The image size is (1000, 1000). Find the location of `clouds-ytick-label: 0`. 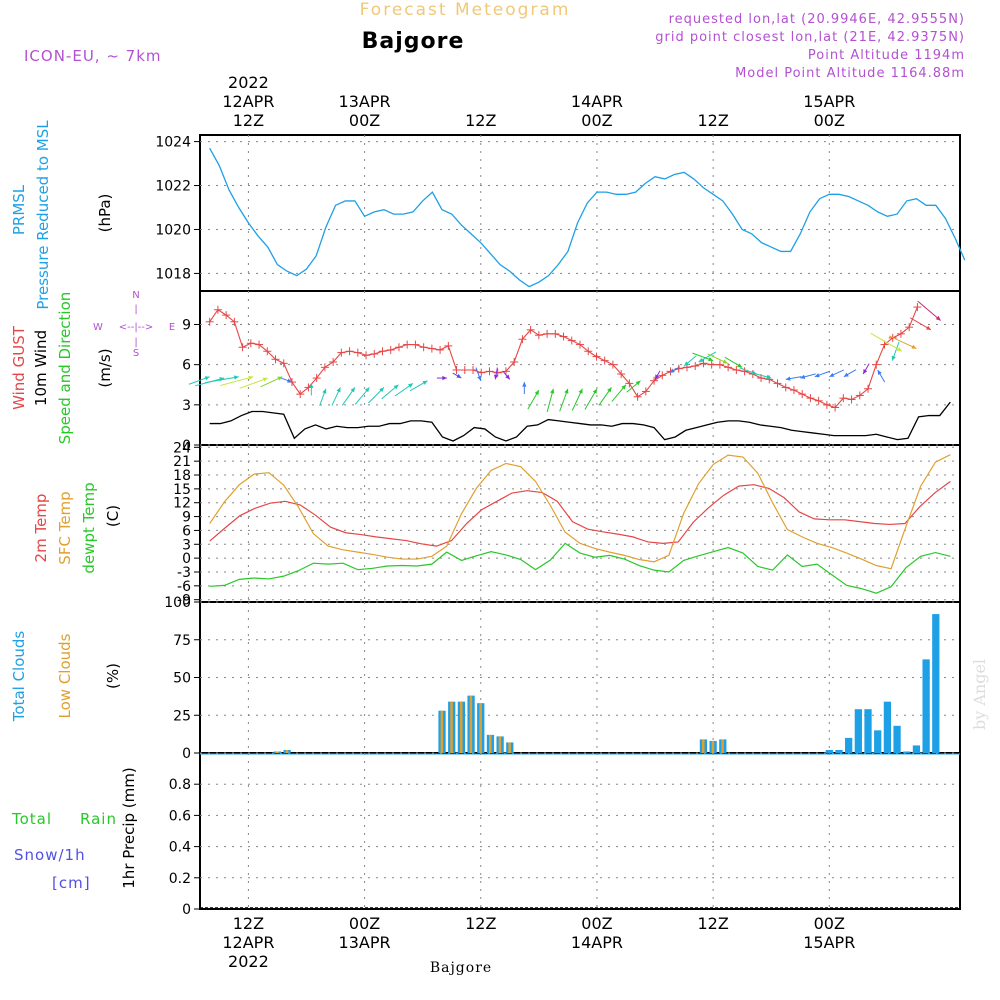

clouds-ytick-label: 0 is located at coordinates (186, 754).